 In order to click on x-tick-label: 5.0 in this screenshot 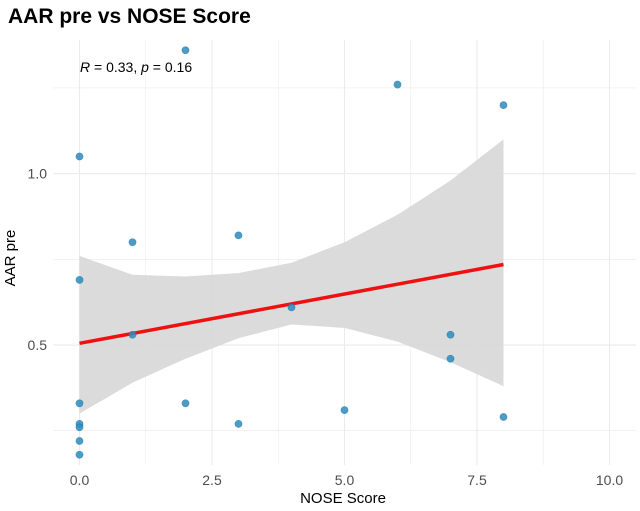, I will do `click(345, 480)`.